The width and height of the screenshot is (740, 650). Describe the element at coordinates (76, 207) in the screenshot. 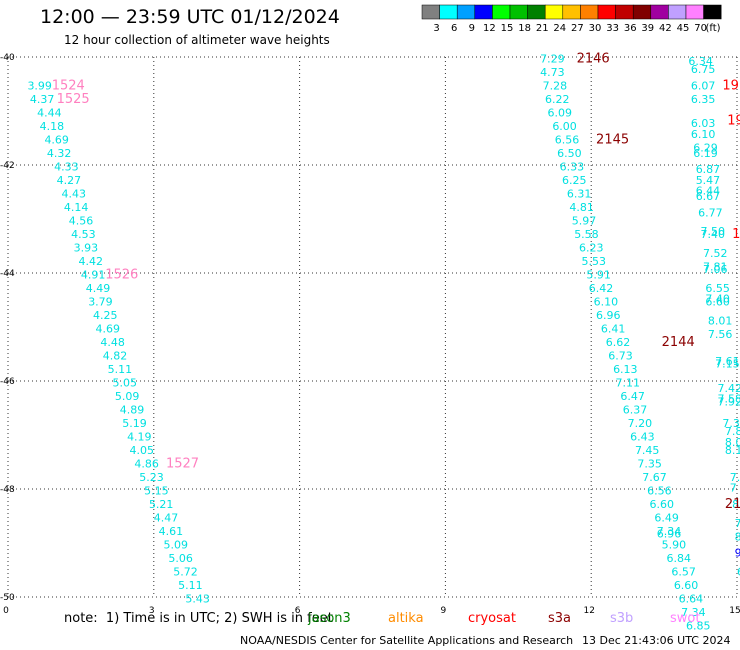

I see `wave-height-point: 4.14` at that location.